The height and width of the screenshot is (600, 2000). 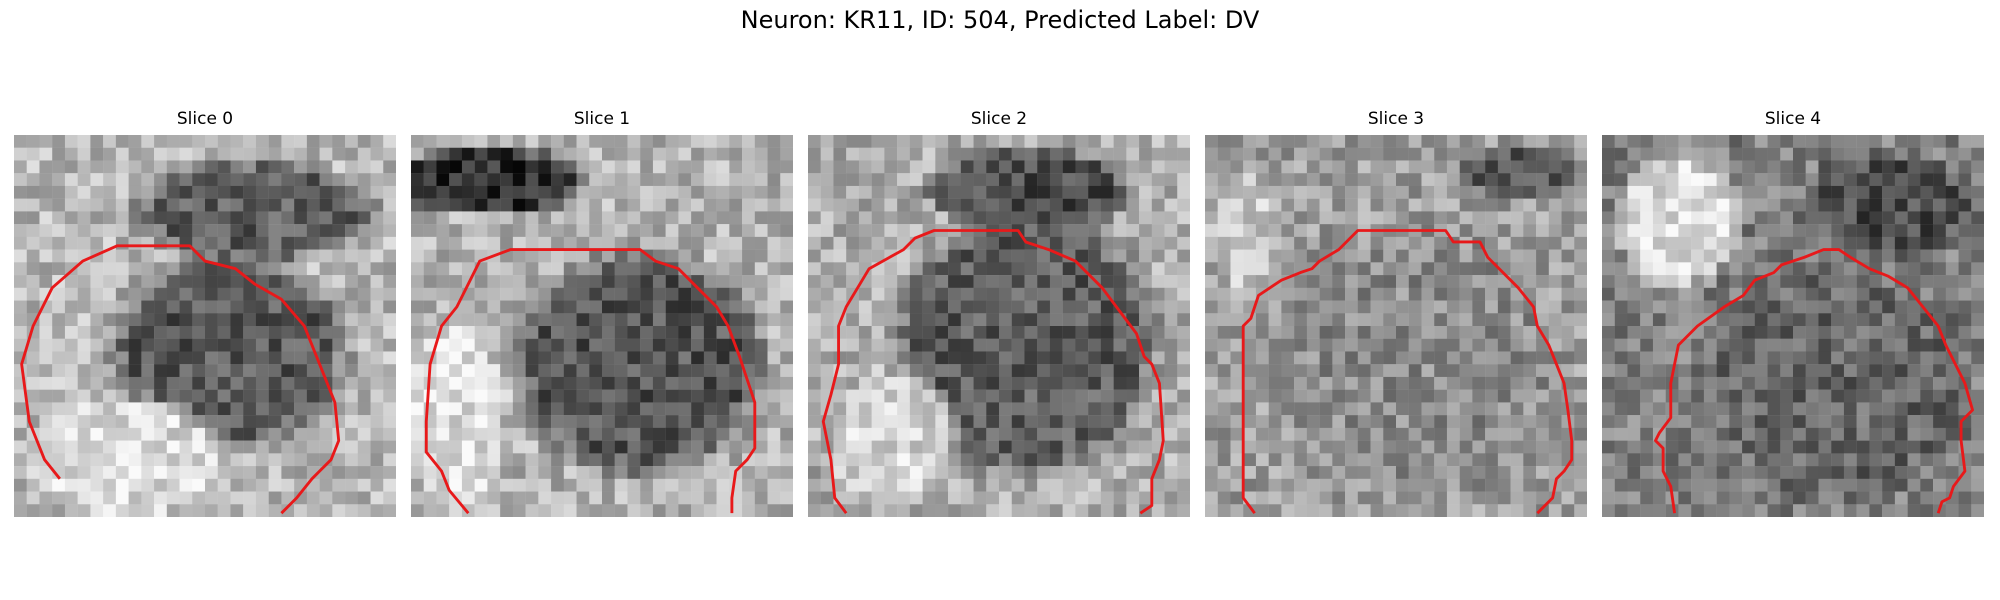 I want to click on slice-panel-0: Slice 0, so click(x=205, y=311).